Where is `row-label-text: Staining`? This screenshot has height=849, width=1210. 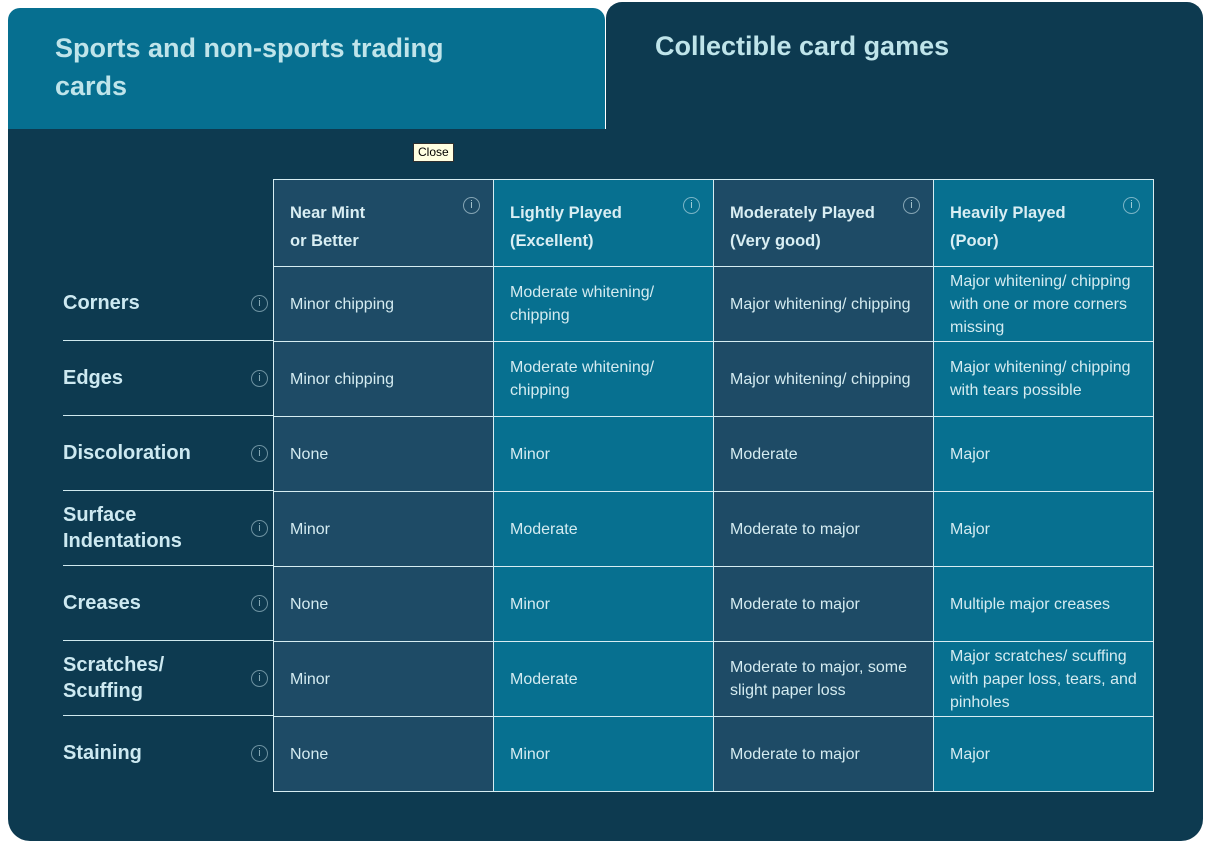
row-label-text: Staining is located at coordinates (102, 753).